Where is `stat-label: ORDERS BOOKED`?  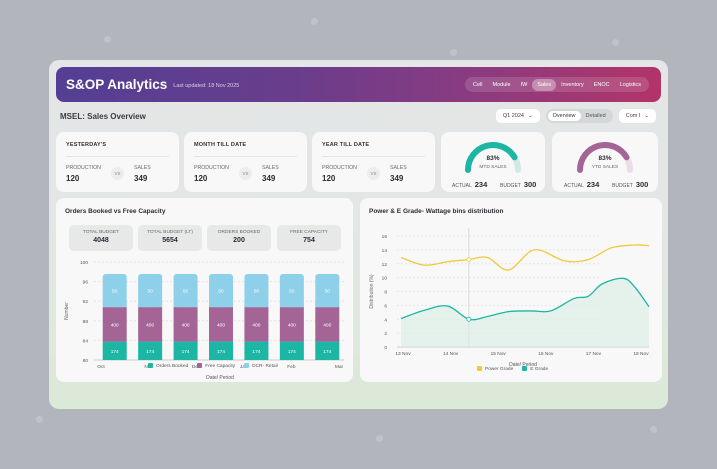 stat-label: ORDERS BOOKED is located at coordinates (239, 232).